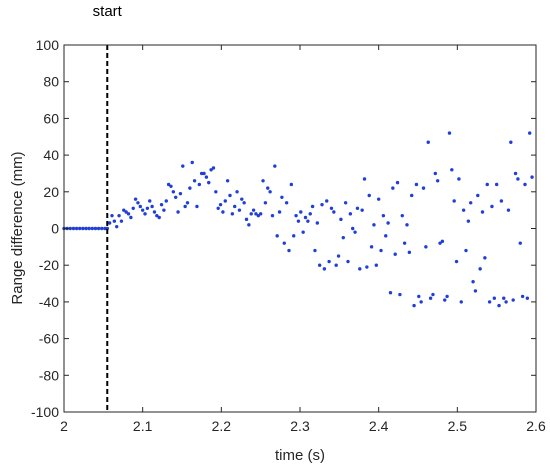 The image size is (550, 469). What do you see at coordinates (49, 302) in the screenshot?
I see `y-tick-label: -40` at bounding box center [49, 302].